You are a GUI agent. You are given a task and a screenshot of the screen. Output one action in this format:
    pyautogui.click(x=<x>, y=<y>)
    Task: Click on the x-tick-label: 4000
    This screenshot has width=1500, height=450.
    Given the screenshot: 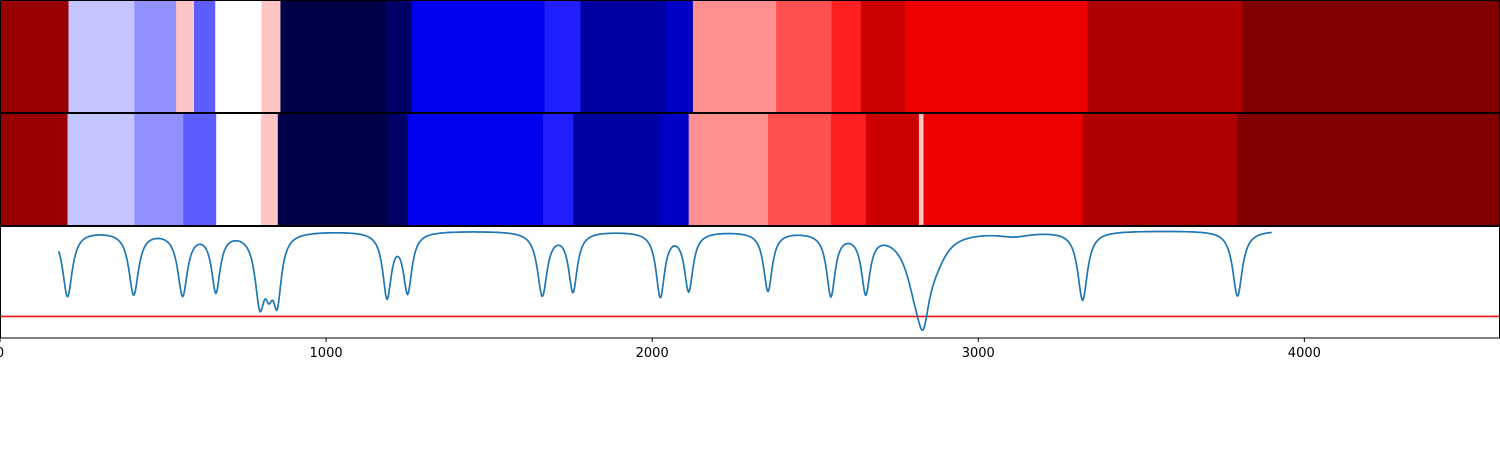 What is the action you would take?
    pyautogui.click(x=1304, y=353)
    